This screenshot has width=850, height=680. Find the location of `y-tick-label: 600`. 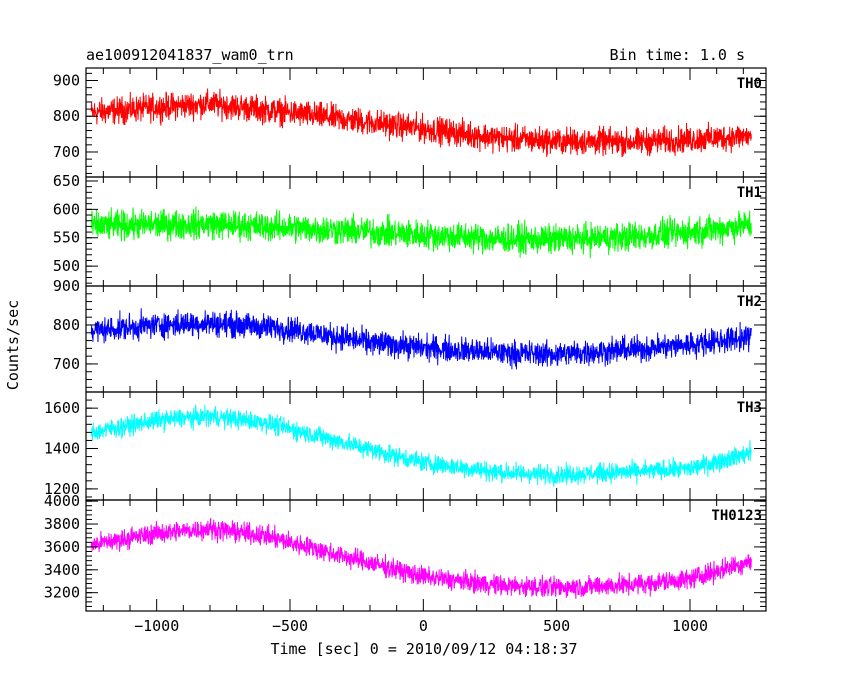

y-tick-label: 600 is located at coordinates (66, 209).